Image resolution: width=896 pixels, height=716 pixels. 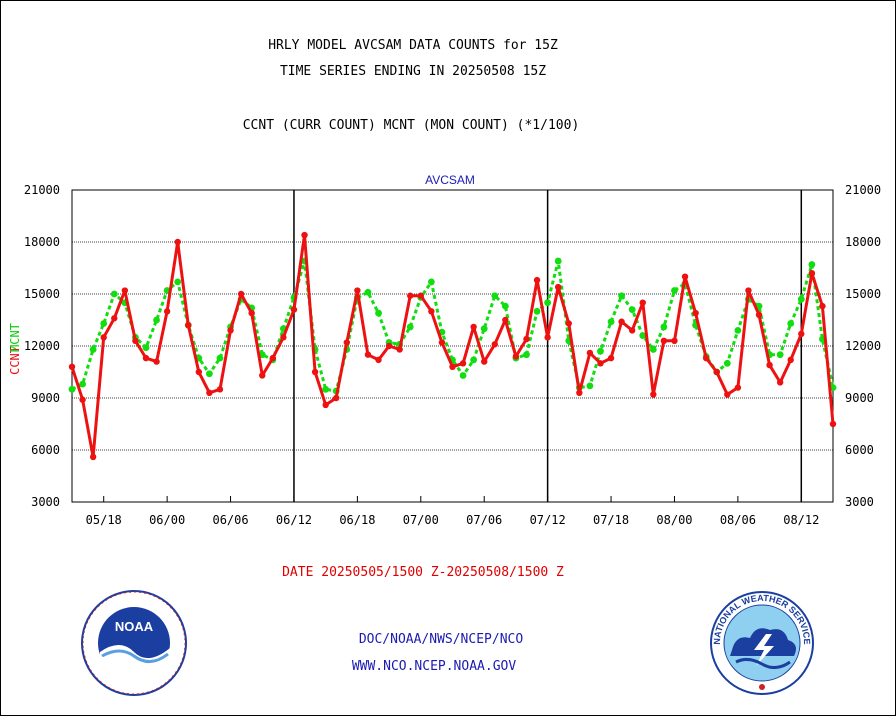 I want to click on y-tick-label-left: 15000, so click(x=42, y=294).